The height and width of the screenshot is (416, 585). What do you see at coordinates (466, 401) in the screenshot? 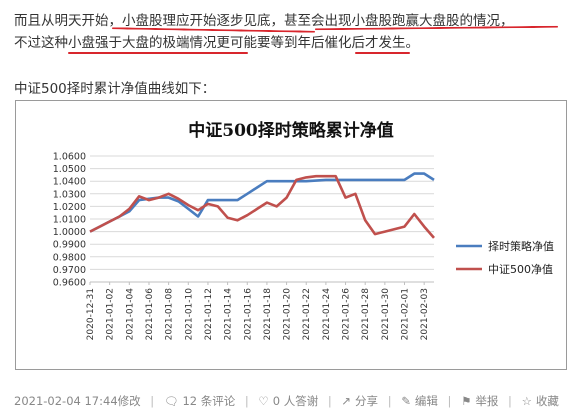
I see `flag-icon: ⚑` at bounding box center [466, 401].